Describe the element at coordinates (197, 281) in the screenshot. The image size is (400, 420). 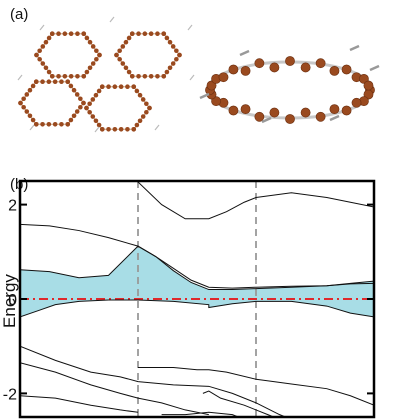
I see `band-fill` at that location.